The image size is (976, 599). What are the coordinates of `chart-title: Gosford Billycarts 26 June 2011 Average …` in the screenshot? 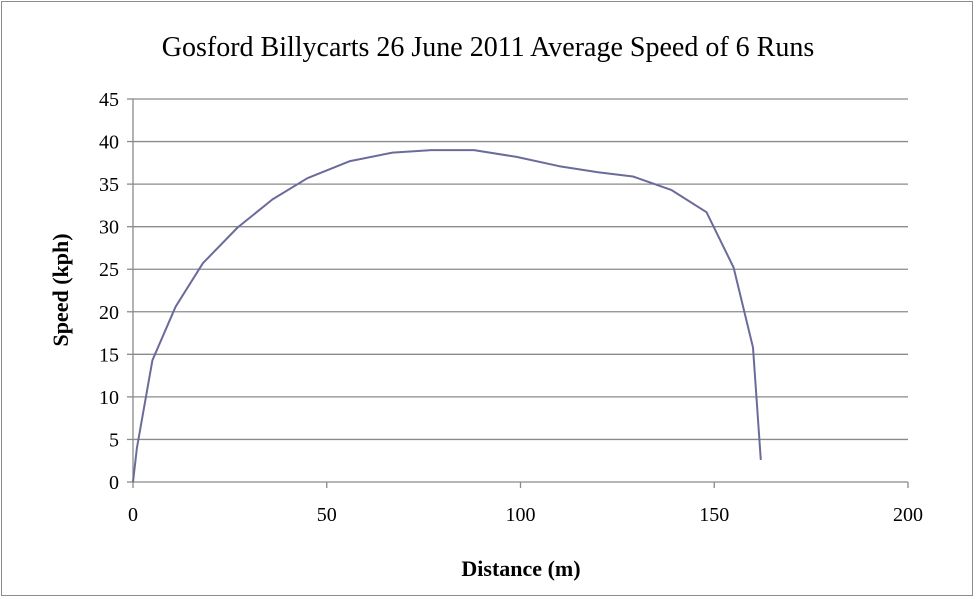 It's located at (488, 47).